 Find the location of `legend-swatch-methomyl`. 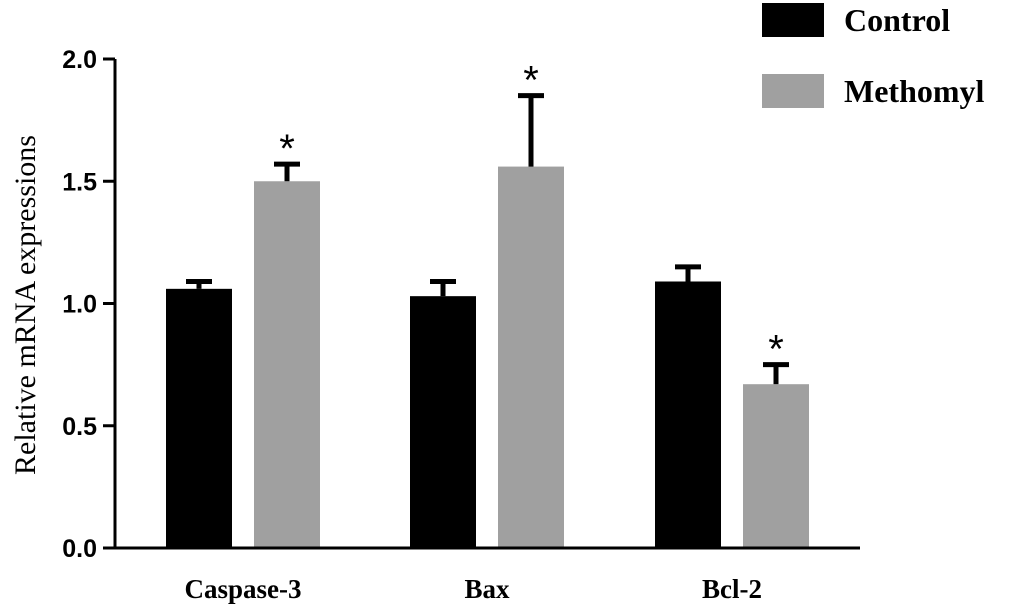

legend-swatch-methomyl is located at coordinates (793, 91).